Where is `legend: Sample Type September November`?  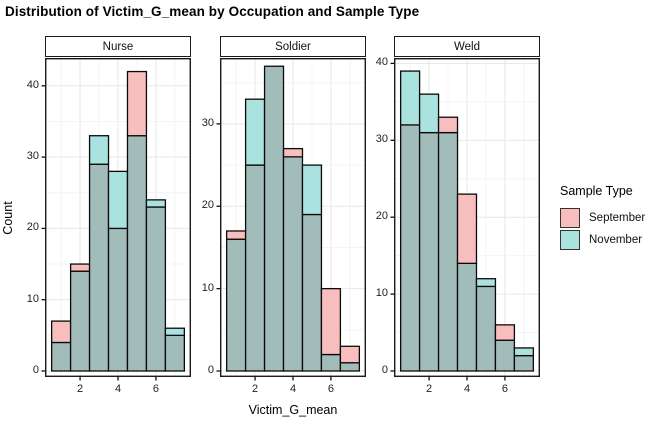 legend: Sample Type September November is located at coordinates (612, 217).